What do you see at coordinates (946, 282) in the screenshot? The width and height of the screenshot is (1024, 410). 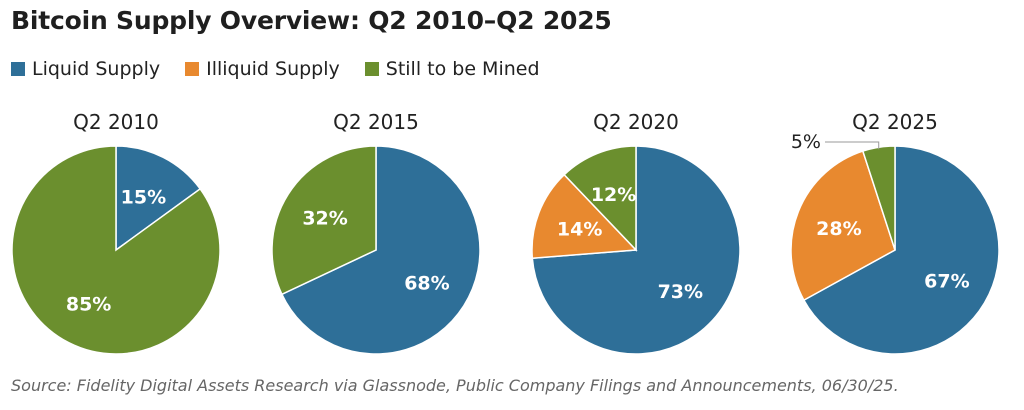 I see `pie-data-label: 67%` at bounding box center [946, 282].